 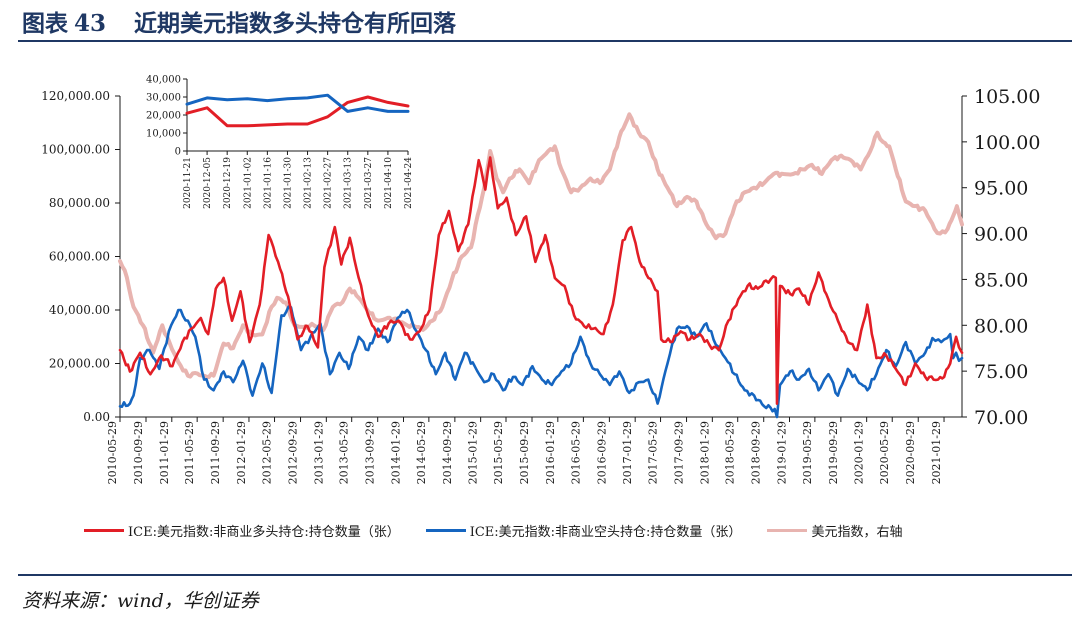 What do you see at coordinates (859, 452) in the screenshot?
I see `x-tick-label: 2020-01-29` at bounding box center [859, 452].